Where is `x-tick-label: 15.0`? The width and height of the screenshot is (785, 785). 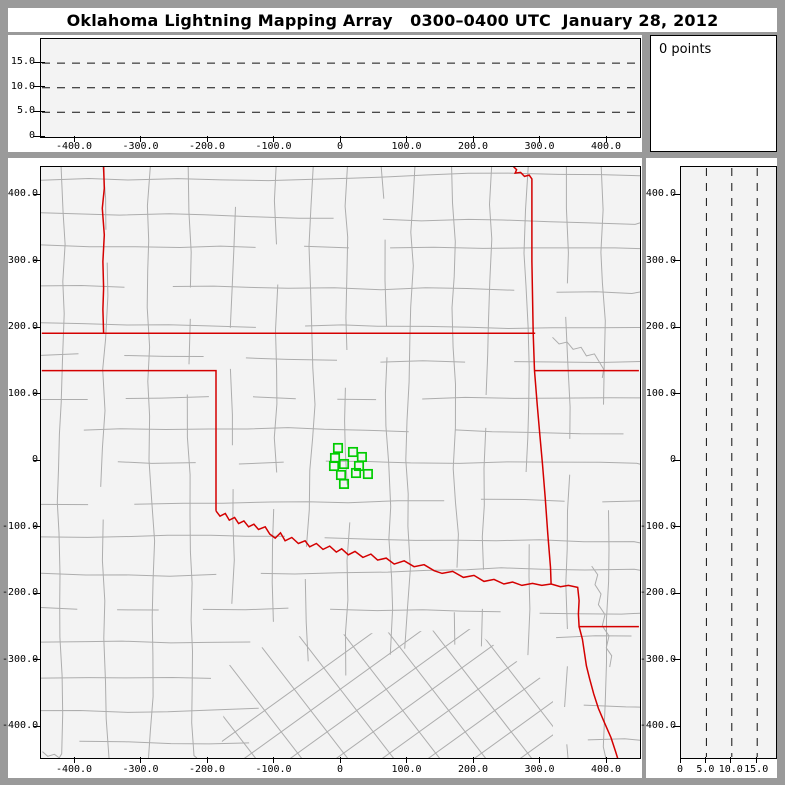
x-tick-label: 15.0 is located at coordinates (756, 769).